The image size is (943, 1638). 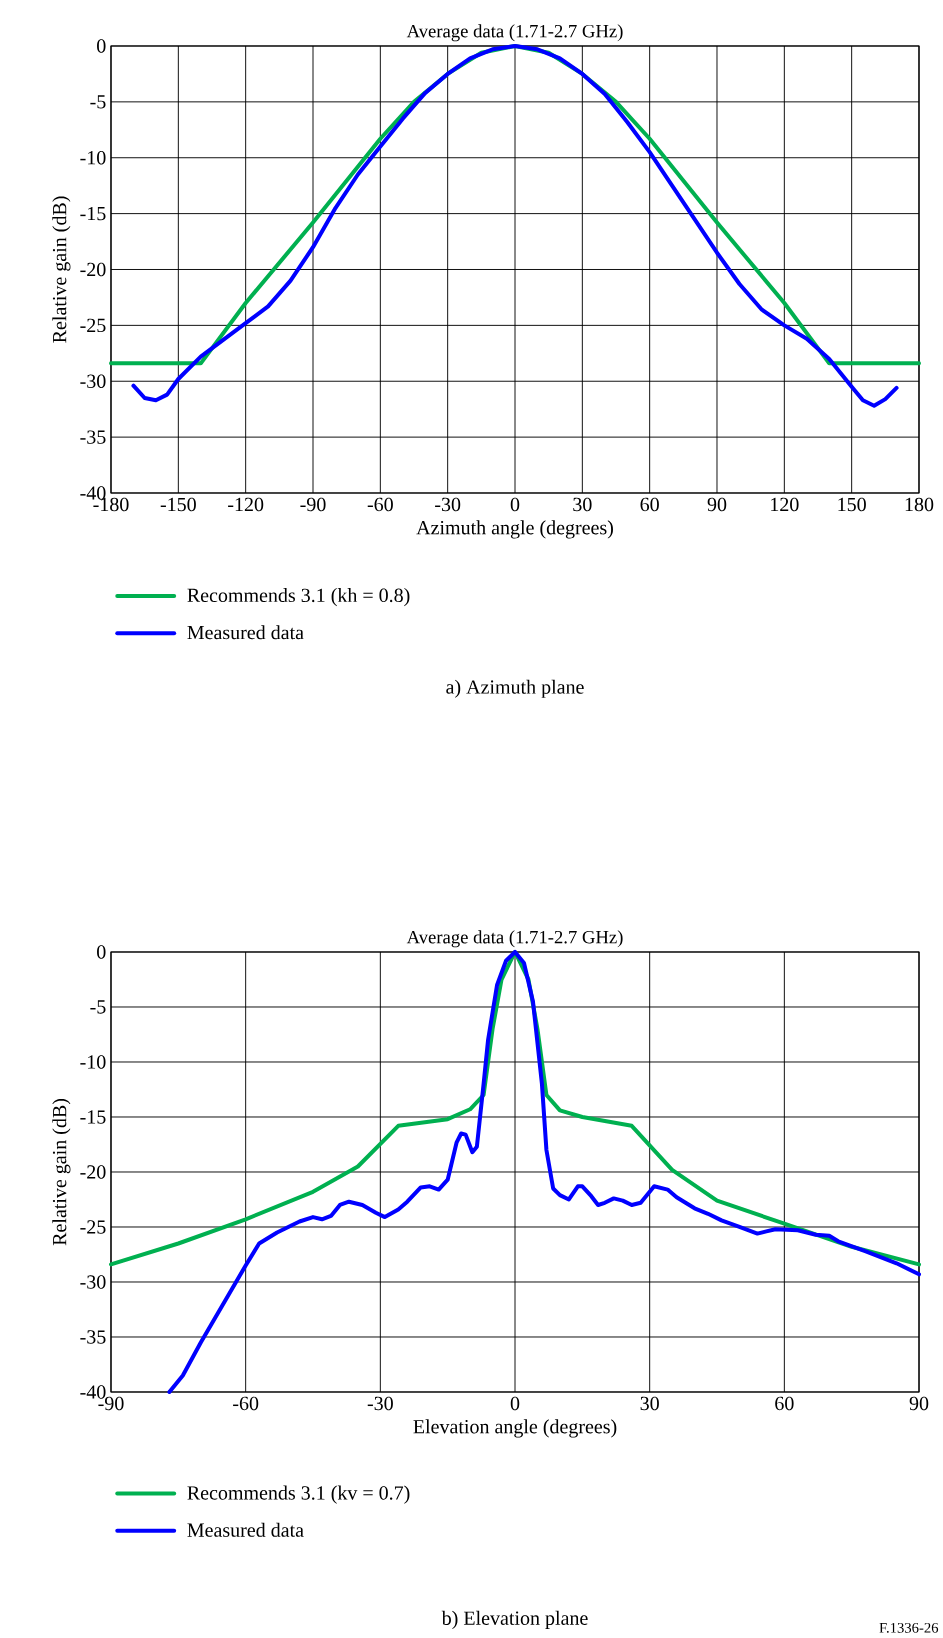 I want to click on text: F.1336-26, so click(x=909, y=1627).